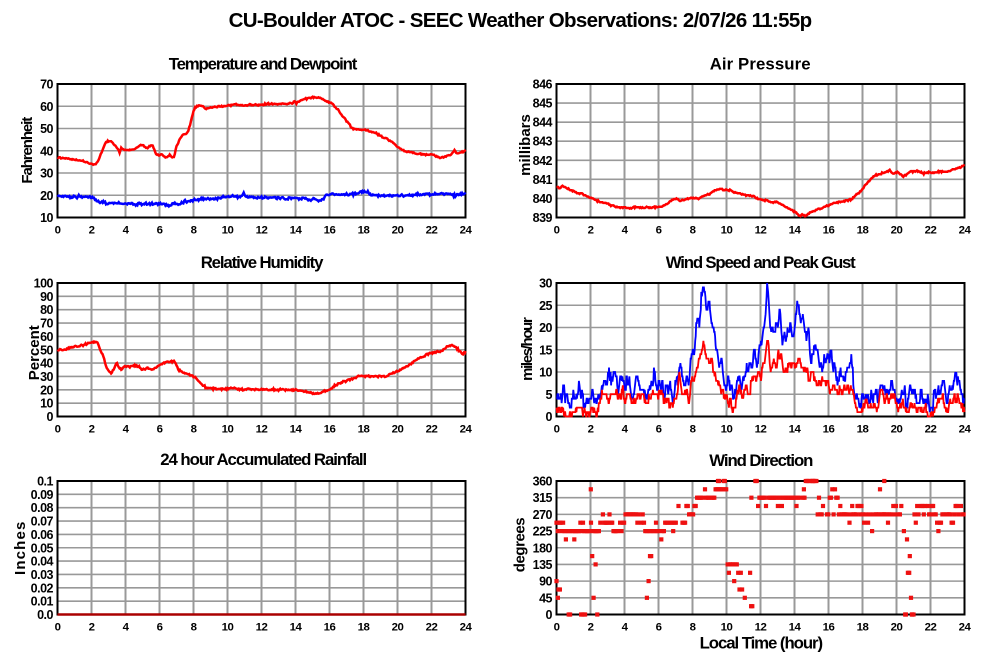 The height and width of the screenshot is (660, 1000). I want to click on svg-text: 45, so click(545, 598).